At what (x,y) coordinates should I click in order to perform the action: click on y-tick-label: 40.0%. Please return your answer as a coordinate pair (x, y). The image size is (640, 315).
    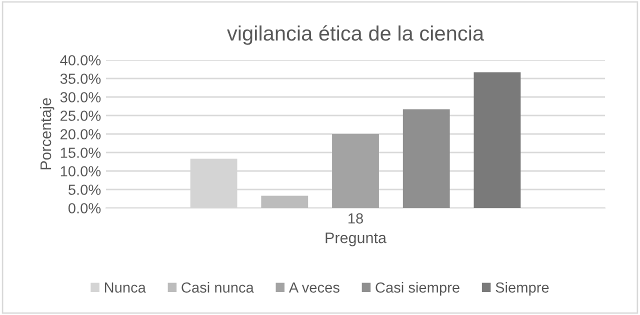
    Looking at the image, I should click on (80, 60).